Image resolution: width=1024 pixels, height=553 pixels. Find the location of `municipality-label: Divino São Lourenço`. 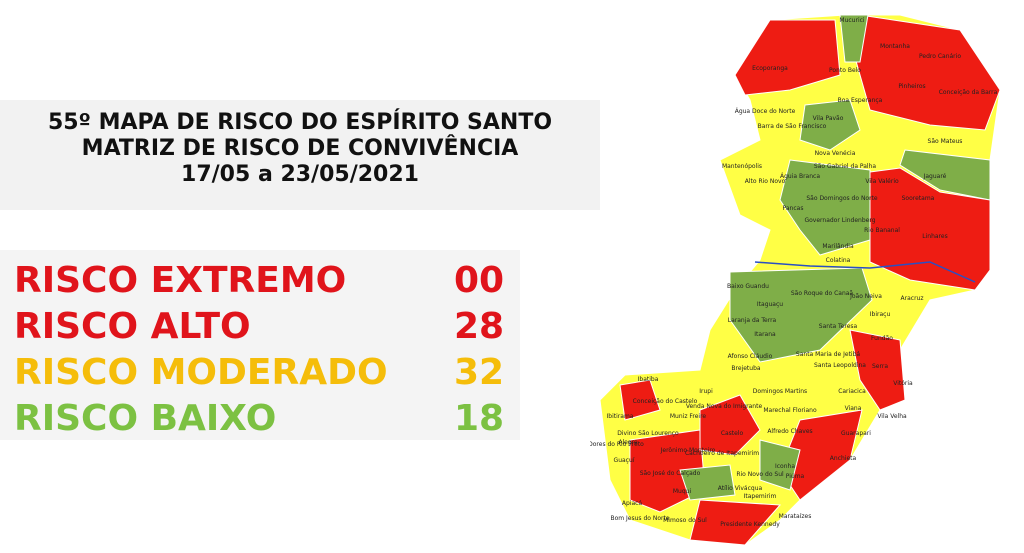

municipality-label: Divino São Lourenço is located at coordinates (648, 433).